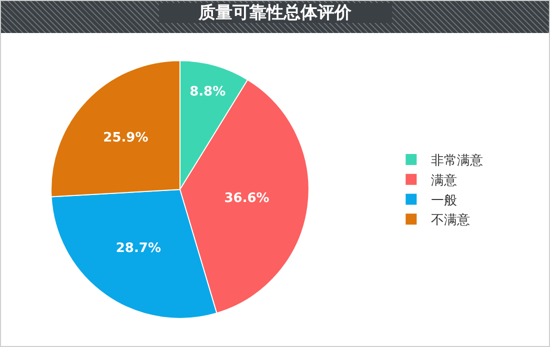 This screenshot has width=550, height=347. I want to click on data-label: 28.7%, so click(138, 248).